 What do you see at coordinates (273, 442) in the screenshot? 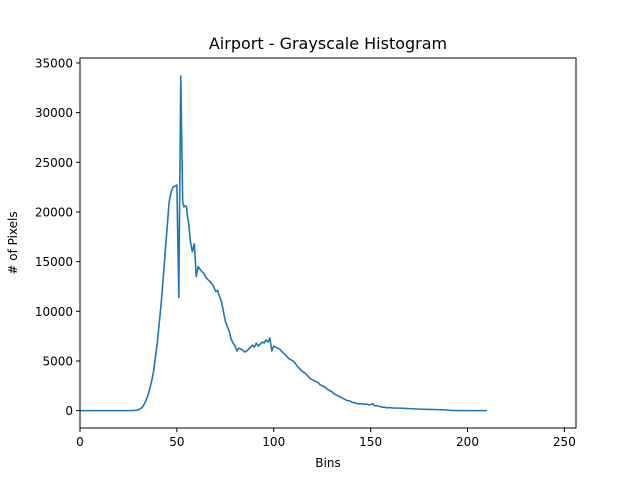
I see `x-tick-label: 100` at bounding box center [273, 442].